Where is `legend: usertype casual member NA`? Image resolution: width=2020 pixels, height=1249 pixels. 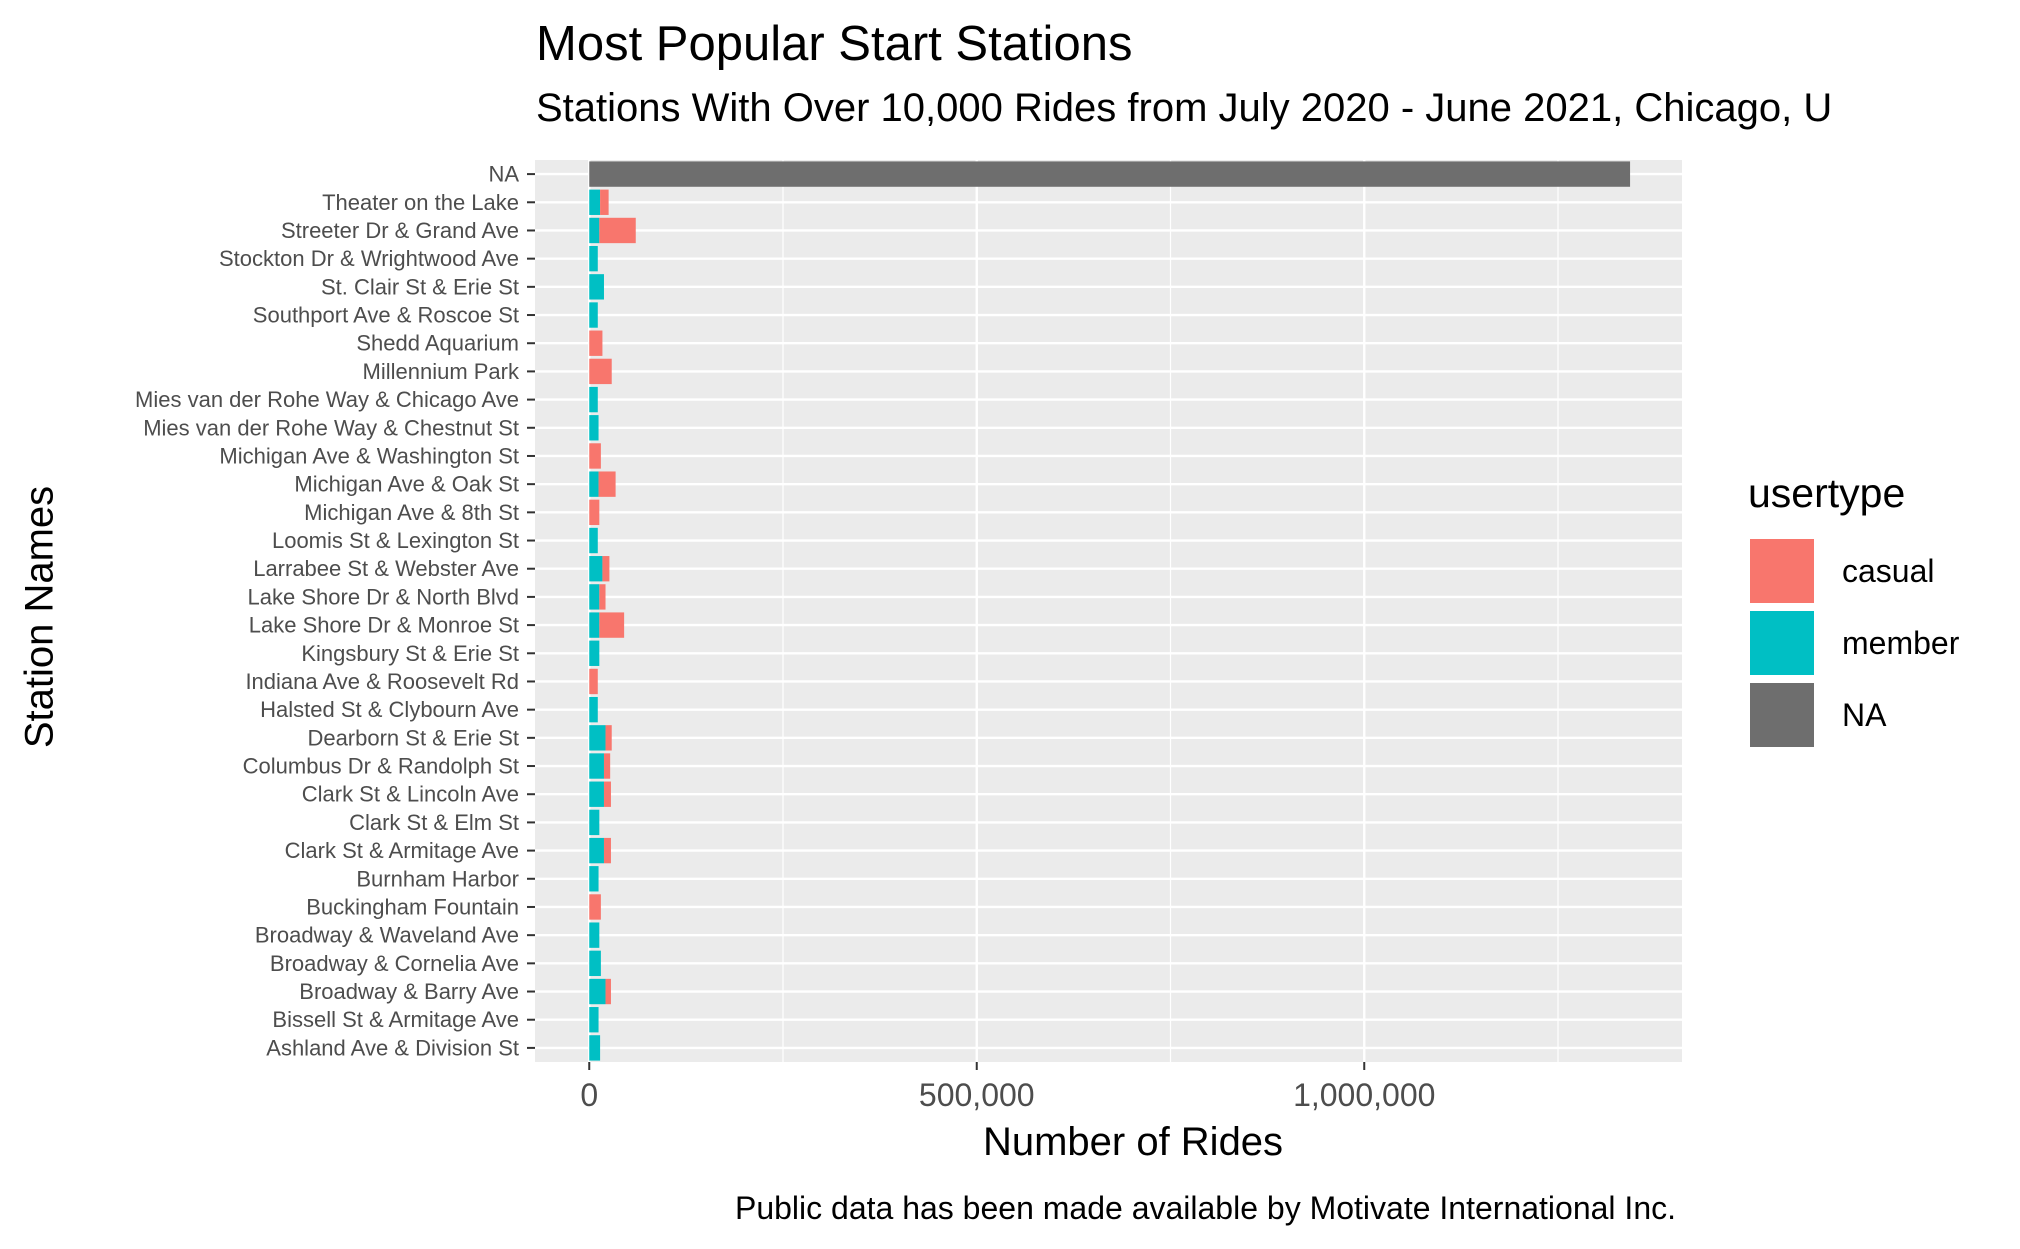 legend: usertype casual member NA is located at coordinates (1853, 610).